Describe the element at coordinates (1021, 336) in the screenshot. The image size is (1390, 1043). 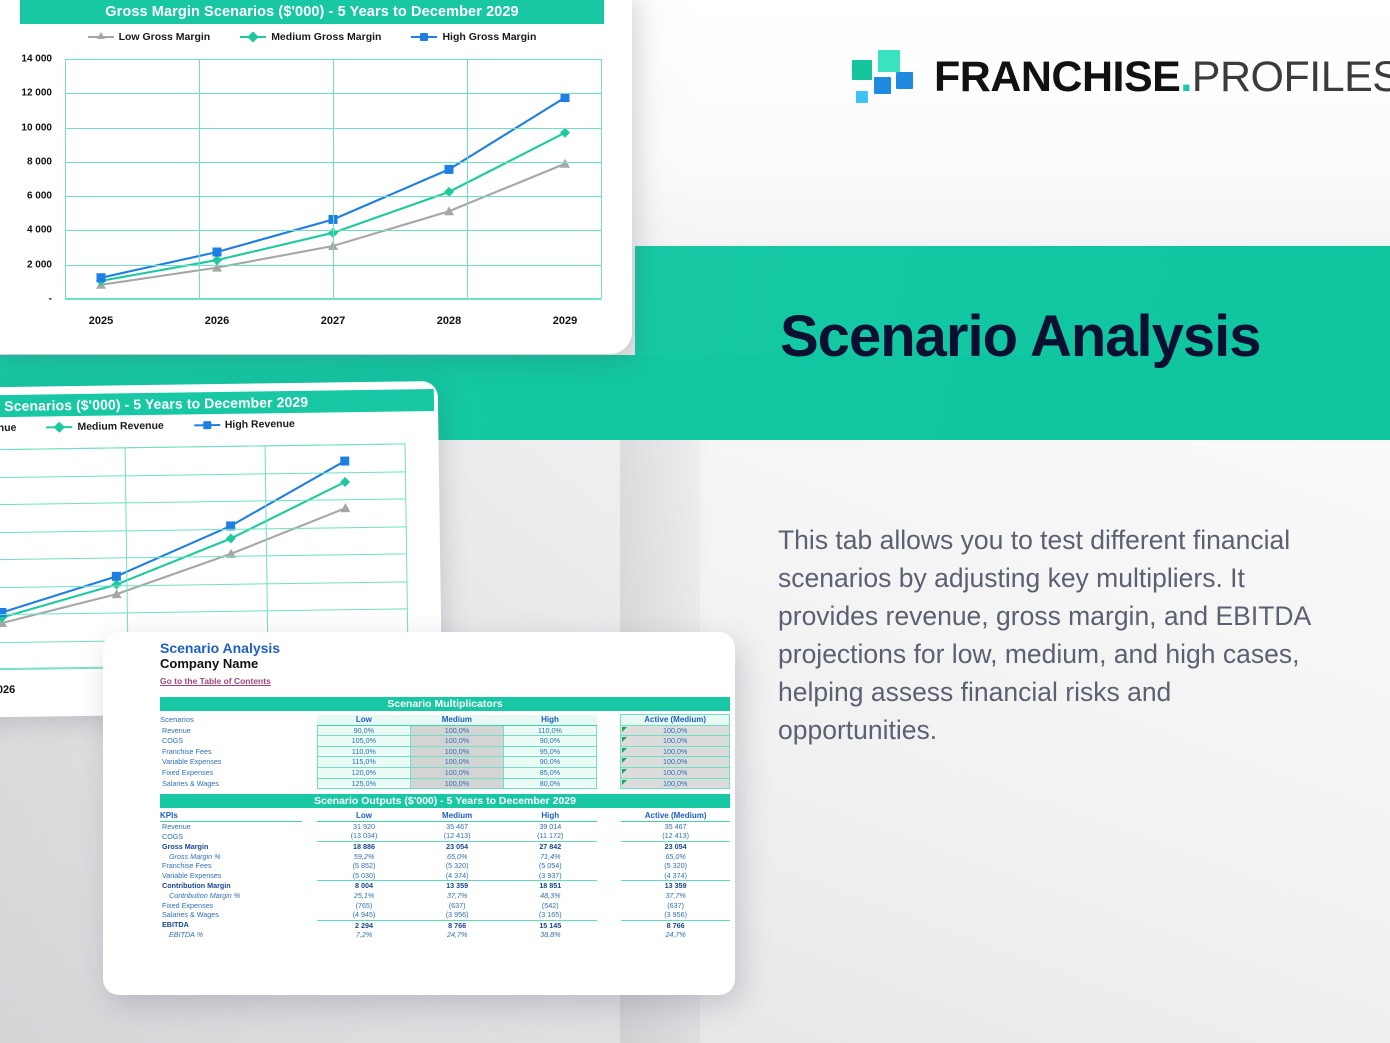
I see `page-title: Scenario Analysis` at that location.